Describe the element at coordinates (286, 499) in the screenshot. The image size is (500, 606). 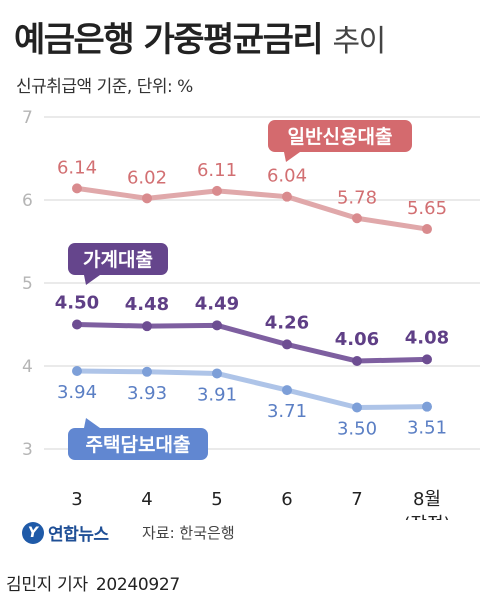
I see `x-tick-label: 6` at that location.